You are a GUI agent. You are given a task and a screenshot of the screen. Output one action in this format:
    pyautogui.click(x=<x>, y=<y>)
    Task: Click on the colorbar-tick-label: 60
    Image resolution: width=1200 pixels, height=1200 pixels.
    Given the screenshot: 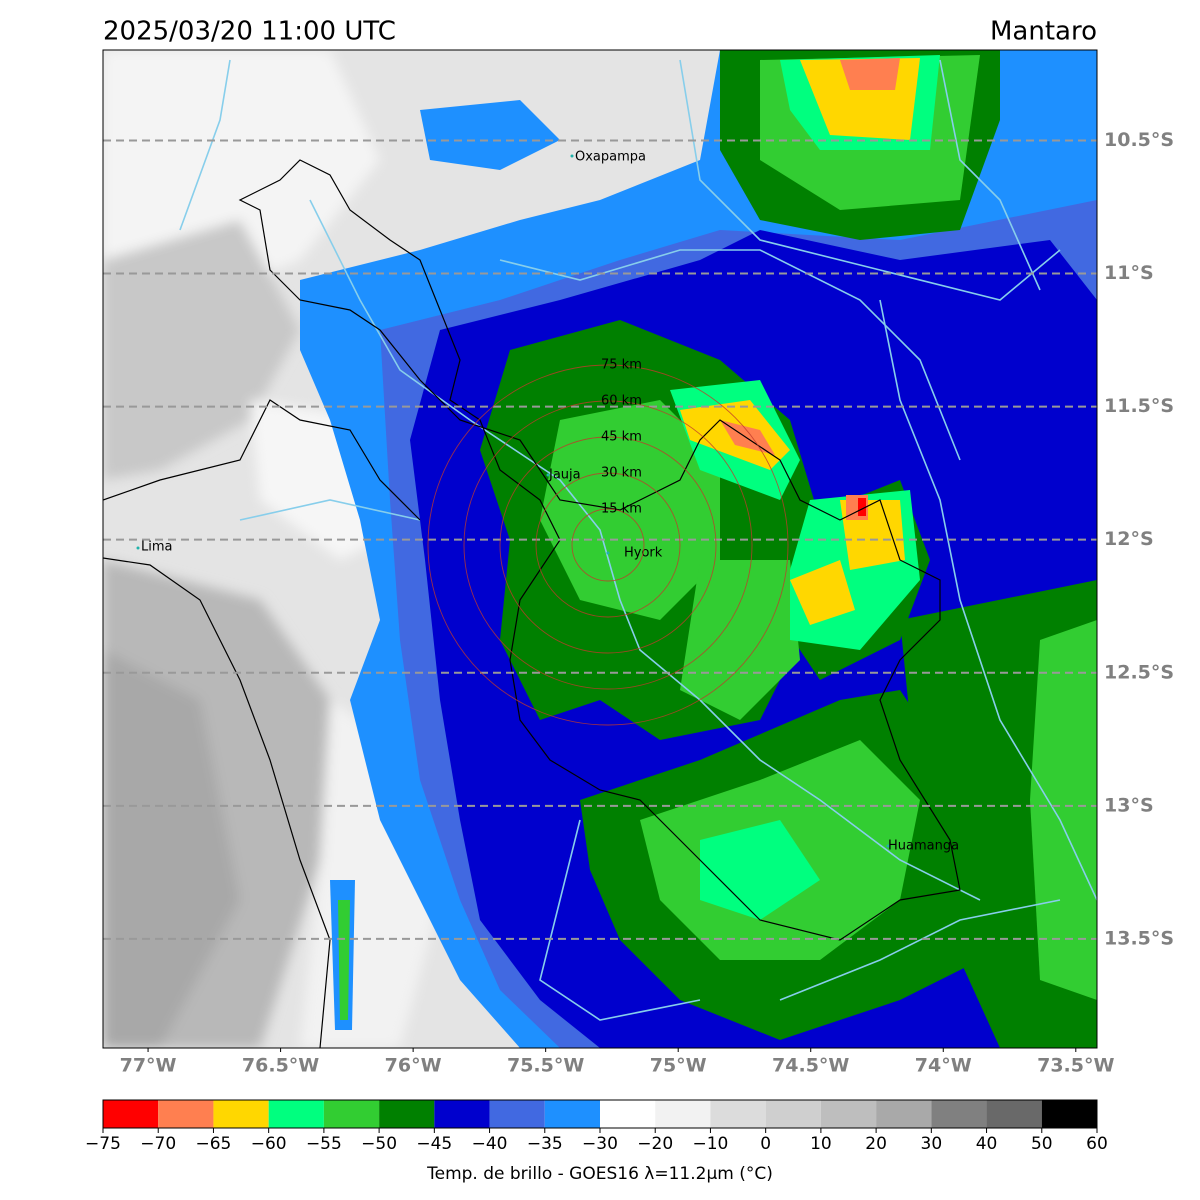 What is the action you would take?
    pyautogui.click(x=1097, y=1144)
    